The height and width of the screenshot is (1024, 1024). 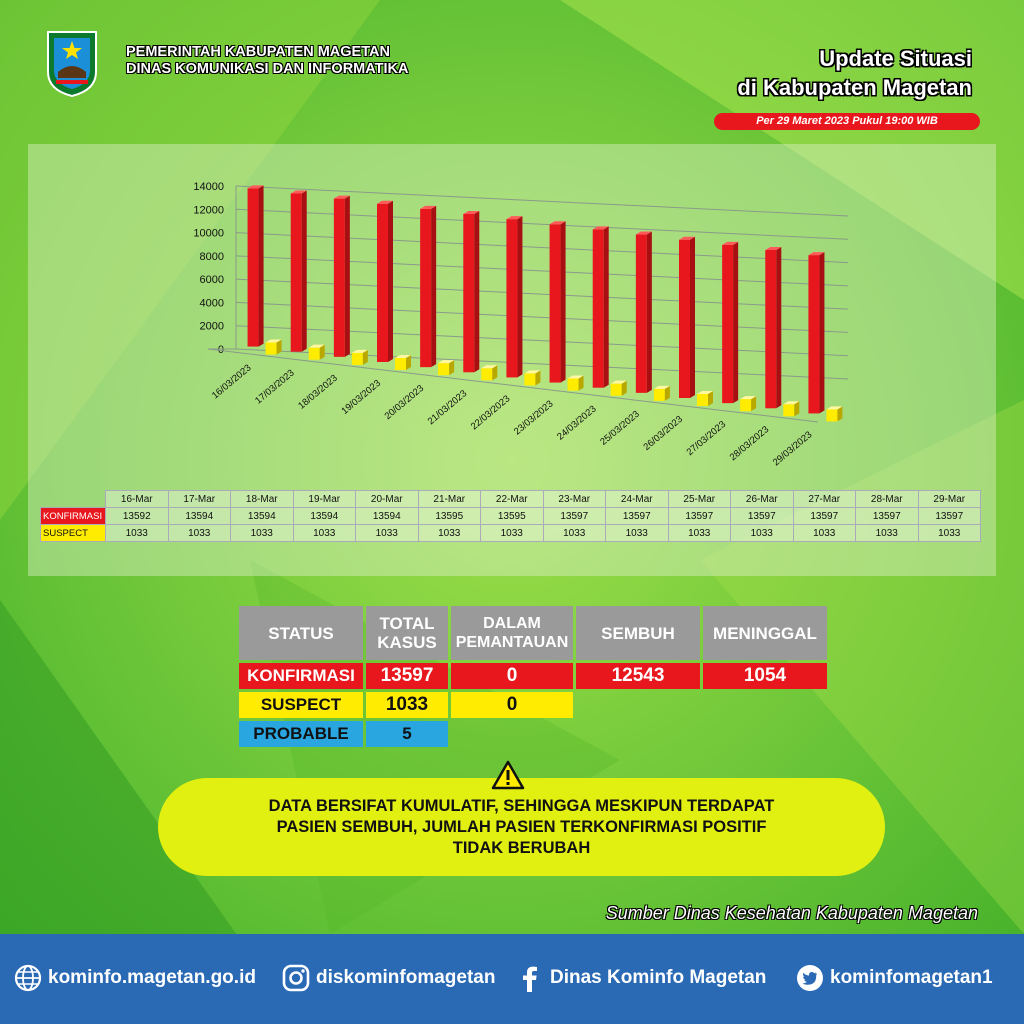 I want to click on x-tick-label: 29/03/2023, so click(x=792, y=448).